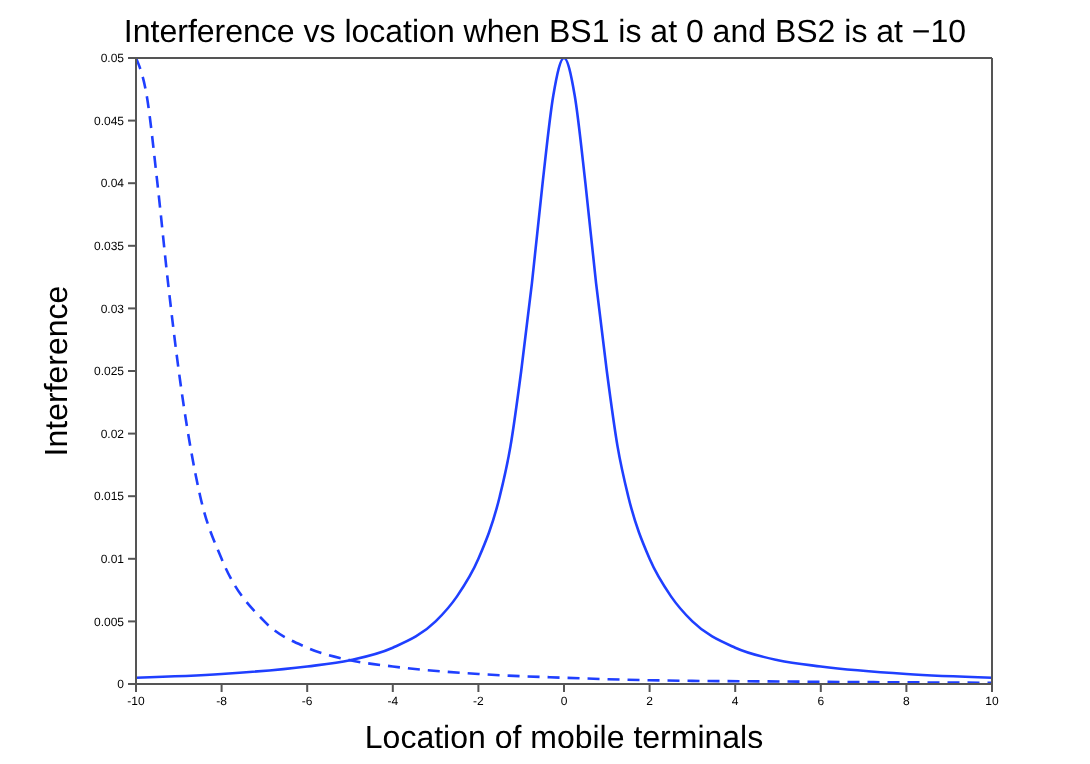  What do you see at coordinates (545, 34) in the screenshot?
I see `chart-title: Interference vs location when BS1 is at 0 and BS2 is at −10` at bounding box center [545, 34].